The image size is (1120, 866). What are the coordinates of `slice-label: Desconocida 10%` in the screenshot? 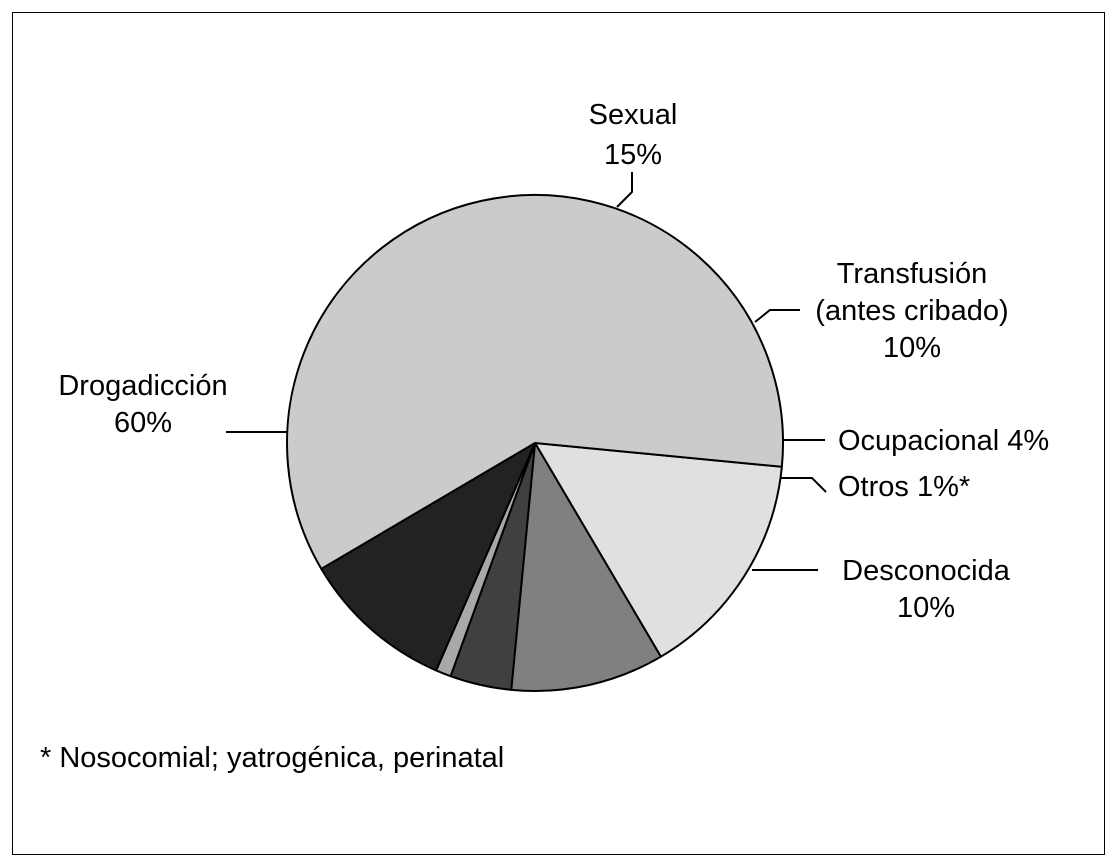 It's located at (926, 589).